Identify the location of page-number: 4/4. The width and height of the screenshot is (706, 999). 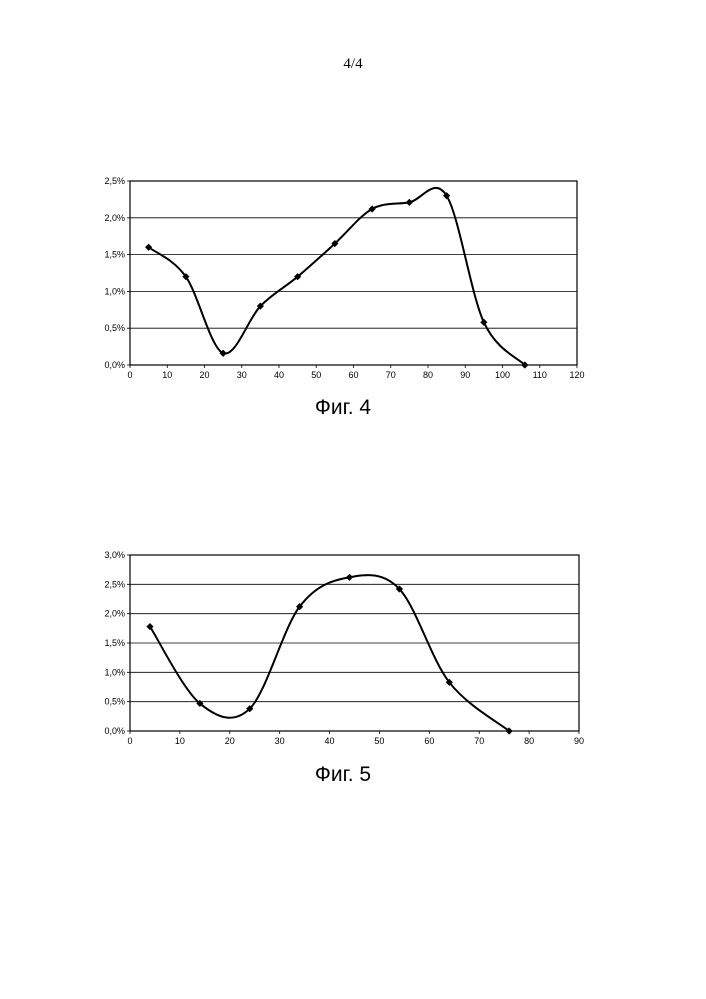
(353, 64).